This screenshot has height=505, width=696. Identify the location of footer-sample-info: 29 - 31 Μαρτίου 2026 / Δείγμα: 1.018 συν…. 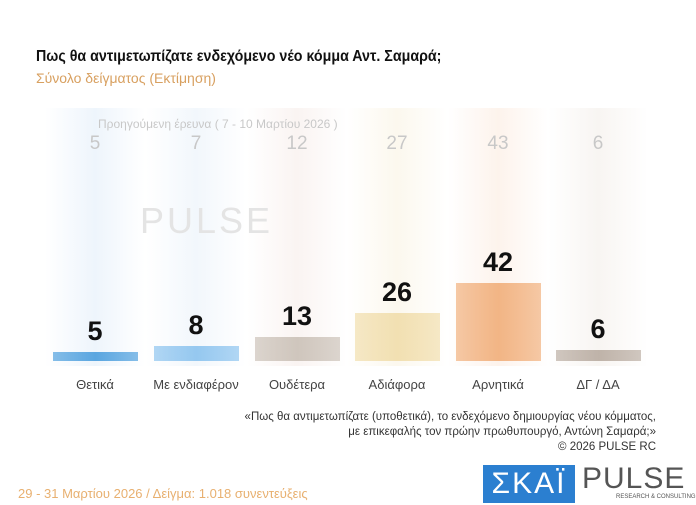
(163, 493).